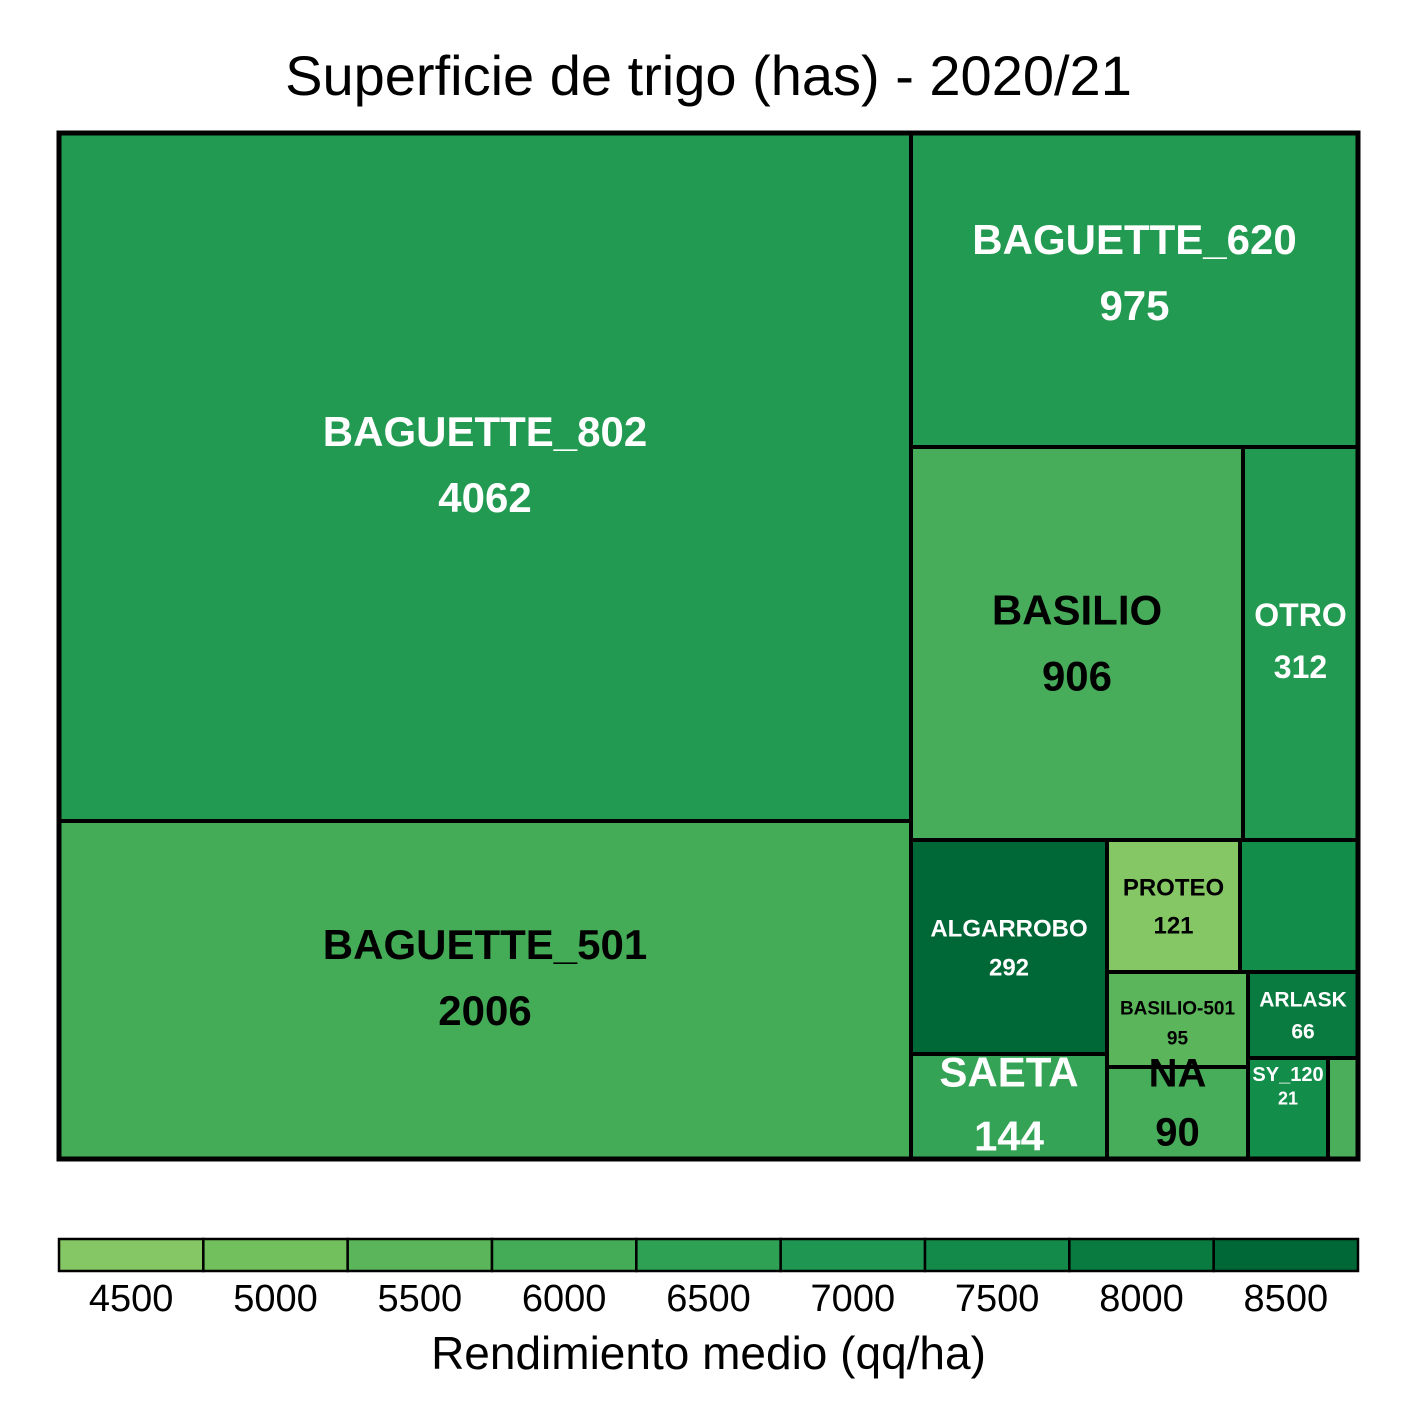 This screenshot has height=1417, width=1417. Describe the element at coordinates (1300, 667) in the screenshot. I see `tile-value-otro: 312` at that location.